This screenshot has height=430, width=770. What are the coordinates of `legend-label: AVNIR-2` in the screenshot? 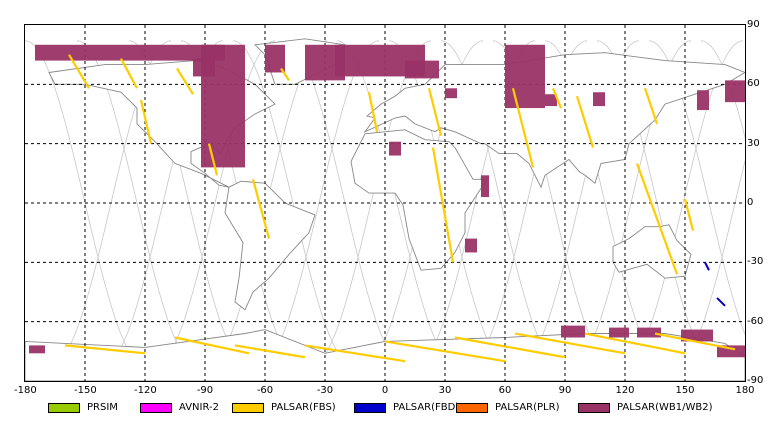 It's located at (199, 407).